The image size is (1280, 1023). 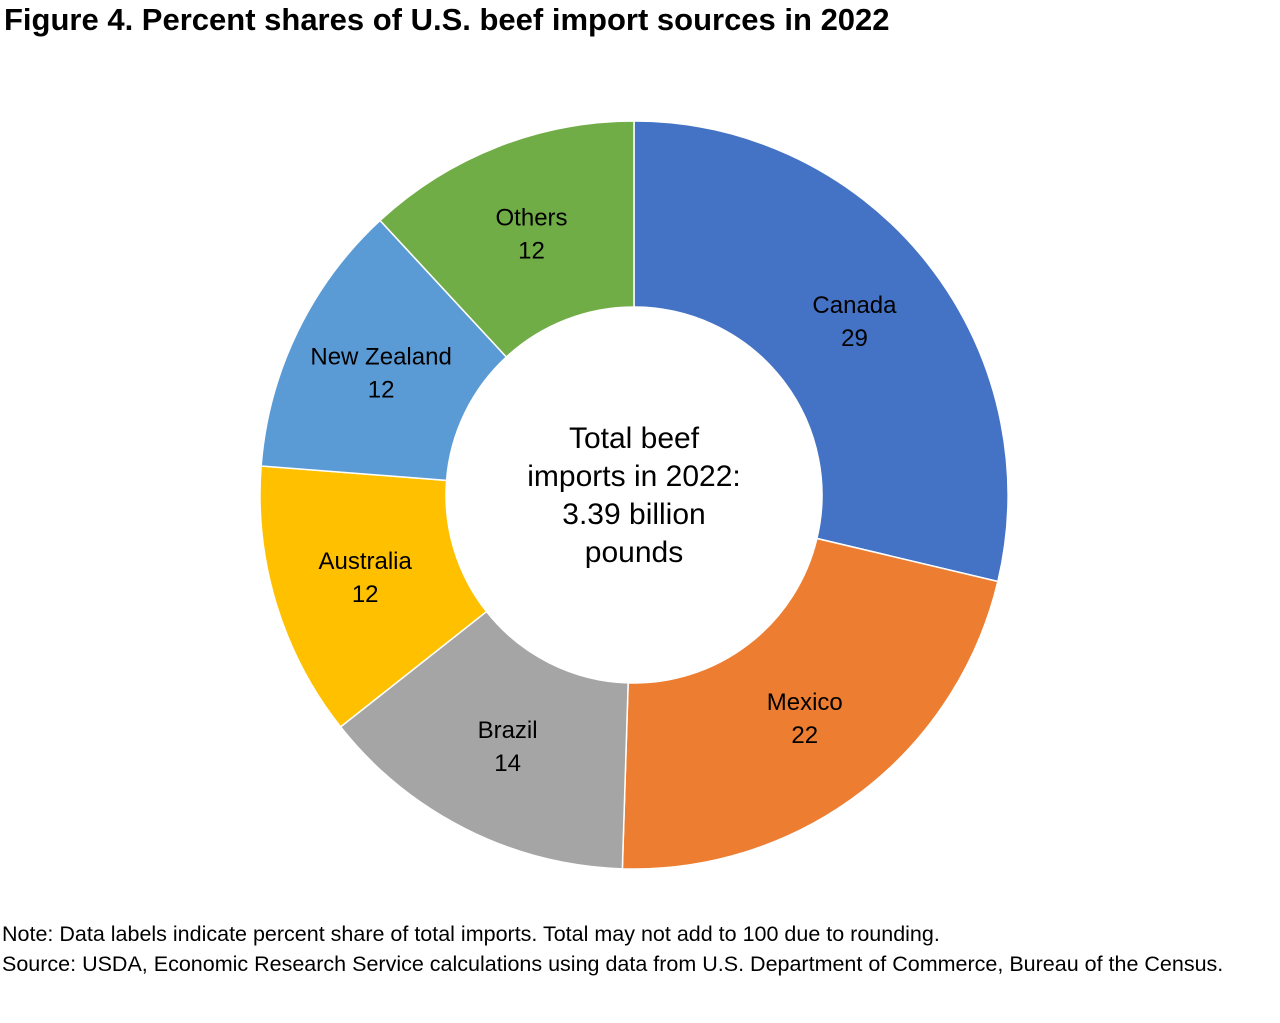 What do you see at coordinates (532, 217) in the screenshot?
I see `slice-name-label: Others` at bounding box center [532, 217].